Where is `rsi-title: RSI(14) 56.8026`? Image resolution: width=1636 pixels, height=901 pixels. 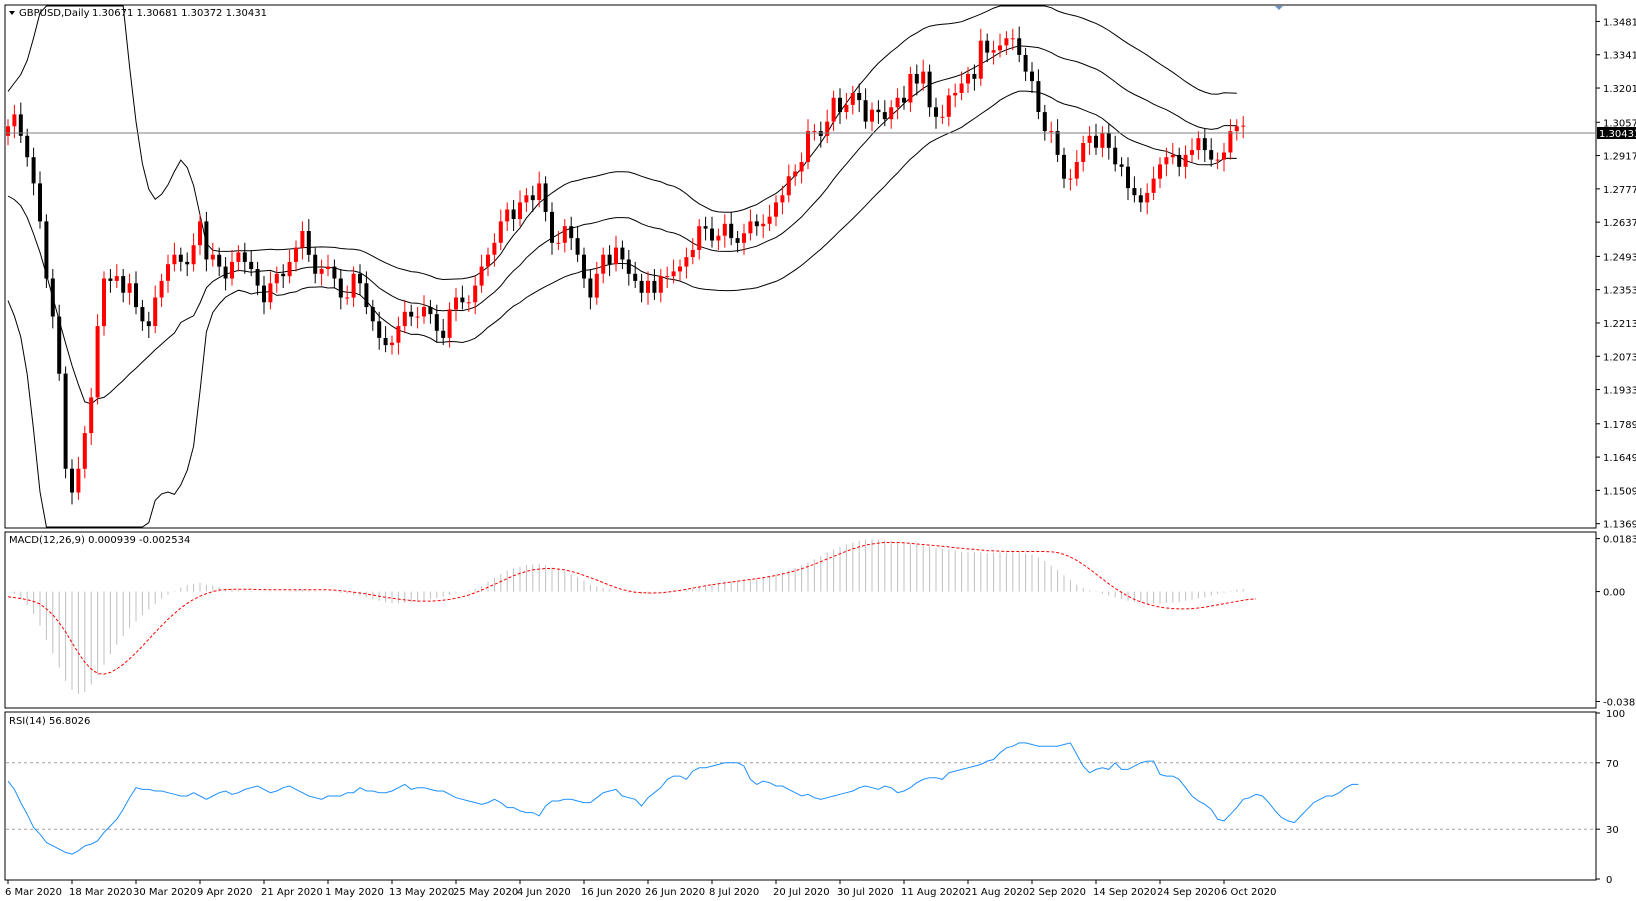
rsi-title: RSI(14) 56.8026 is located at coordinates (49, 721).